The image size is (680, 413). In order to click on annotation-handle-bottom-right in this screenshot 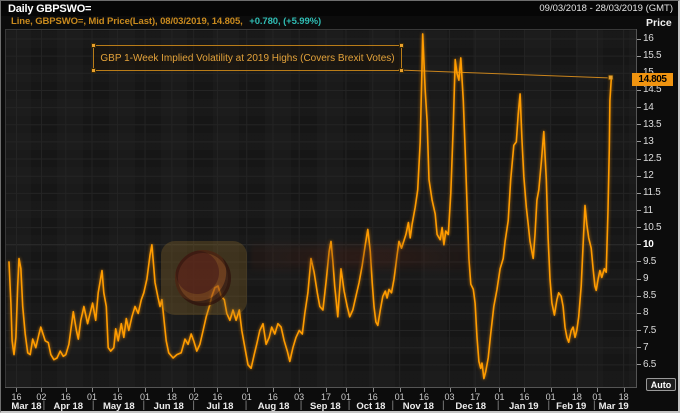, I will do `click(401, 70)`.